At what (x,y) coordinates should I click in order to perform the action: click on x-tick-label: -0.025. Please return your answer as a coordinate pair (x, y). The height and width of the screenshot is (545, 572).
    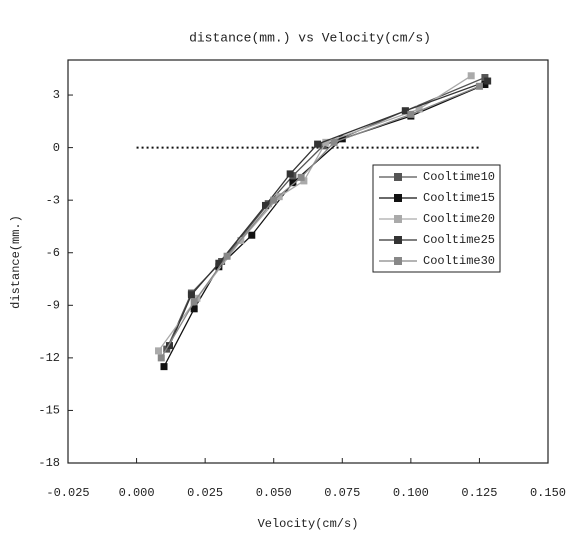
    Looking at the image, I should click on (67, 493).